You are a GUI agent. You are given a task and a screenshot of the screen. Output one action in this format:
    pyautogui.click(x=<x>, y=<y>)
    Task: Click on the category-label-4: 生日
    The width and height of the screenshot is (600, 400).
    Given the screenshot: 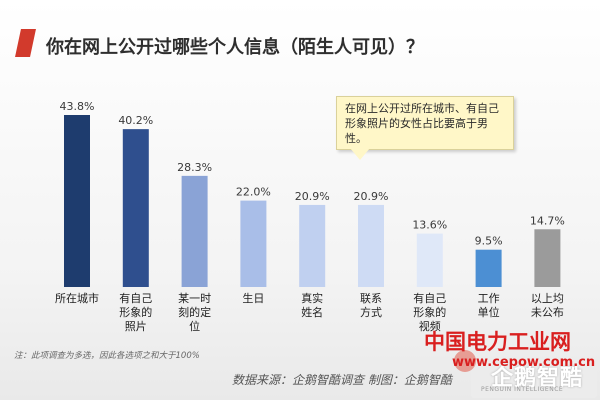 What is the action you would take?
    pyautogui.click(x=253, y=298)
    